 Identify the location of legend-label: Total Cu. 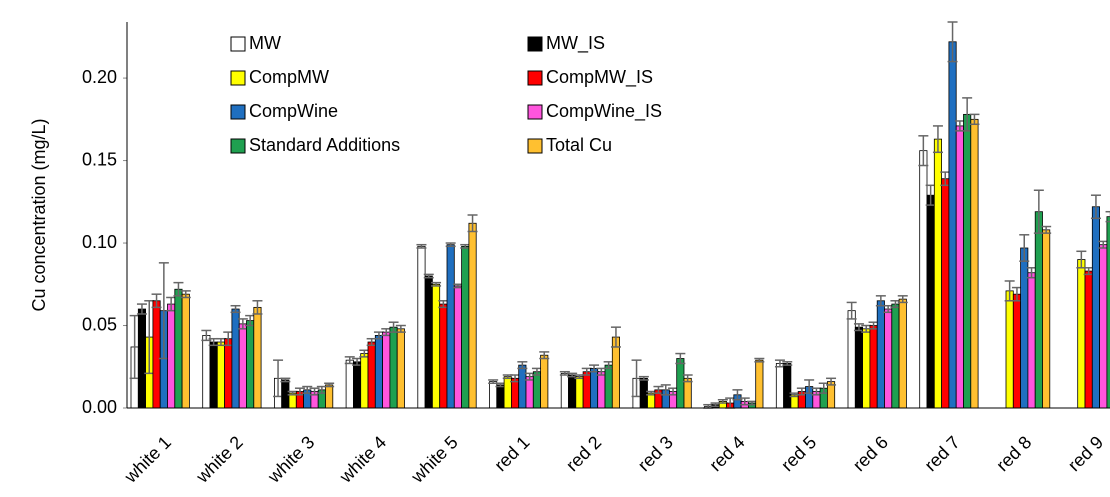
(579, 145).